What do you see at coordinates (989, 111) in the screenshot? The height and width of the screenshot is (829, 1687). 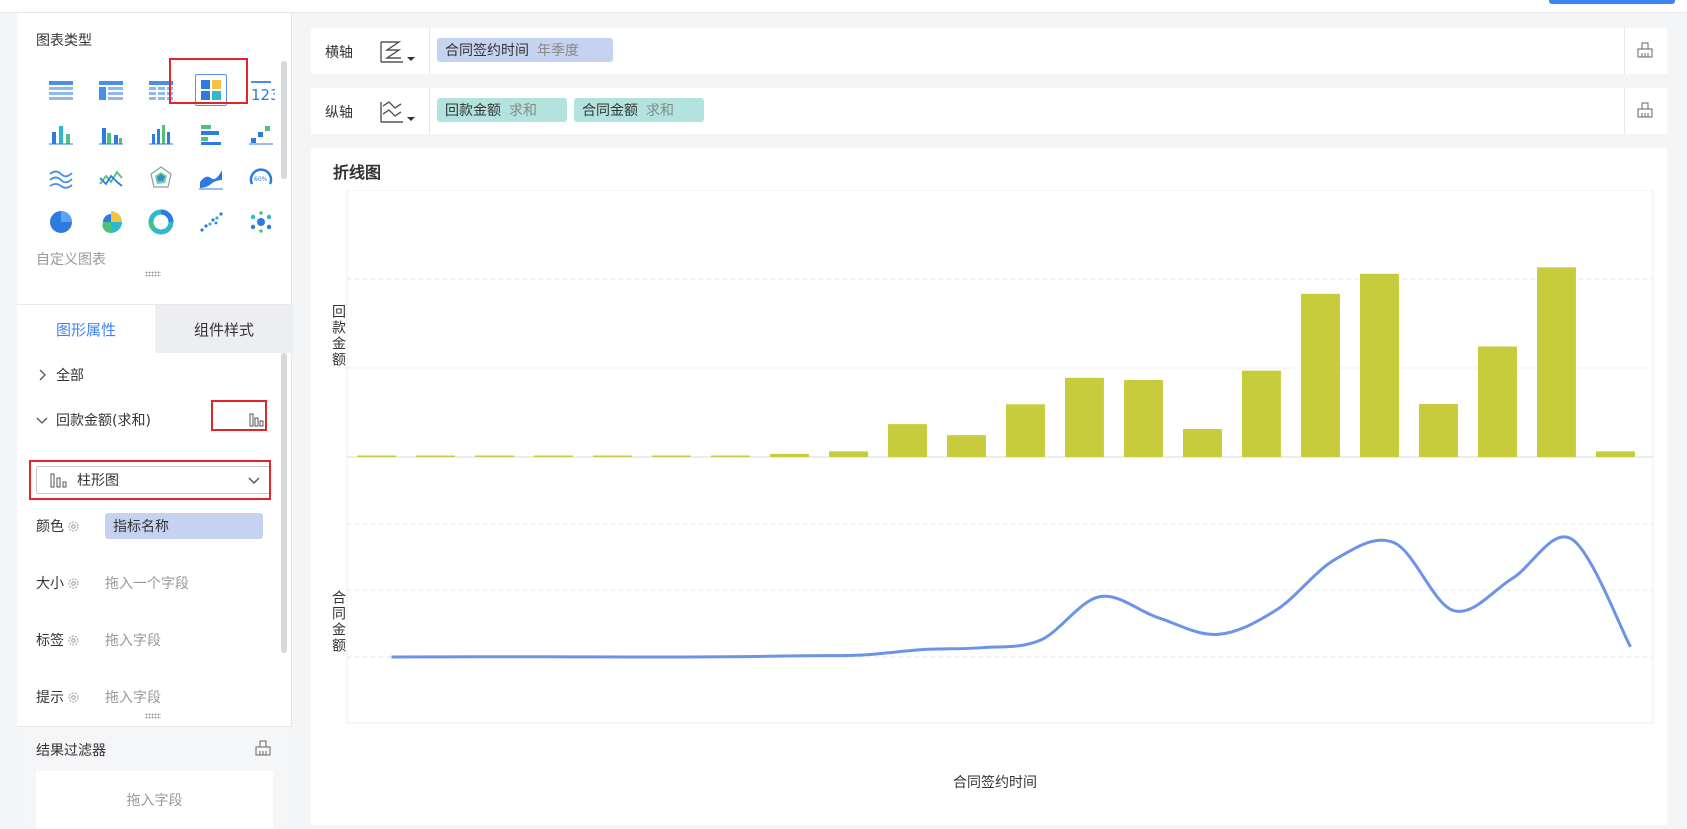 I see `y-axis-bar: 纵轴 回款金额 求和 合同金额 求和` at bounding box center [989, 111].